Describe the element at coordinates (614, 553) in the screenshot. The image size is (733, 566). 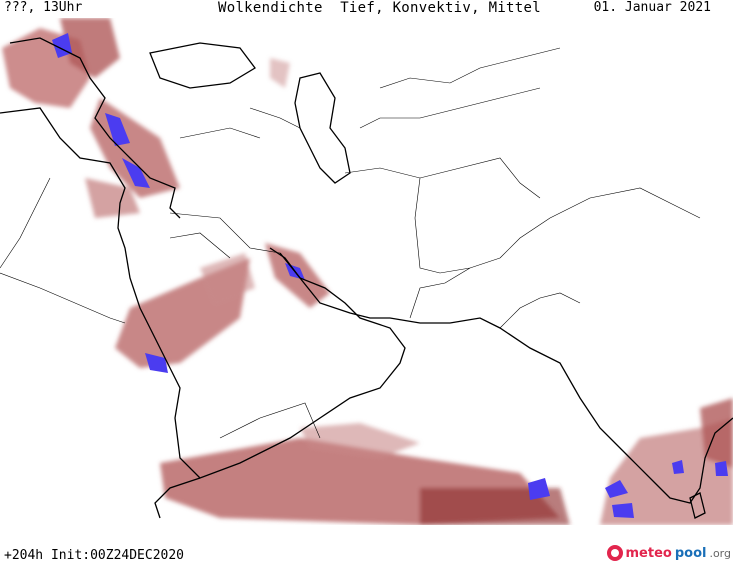
I see `meteopool-logo-icon` at that location.